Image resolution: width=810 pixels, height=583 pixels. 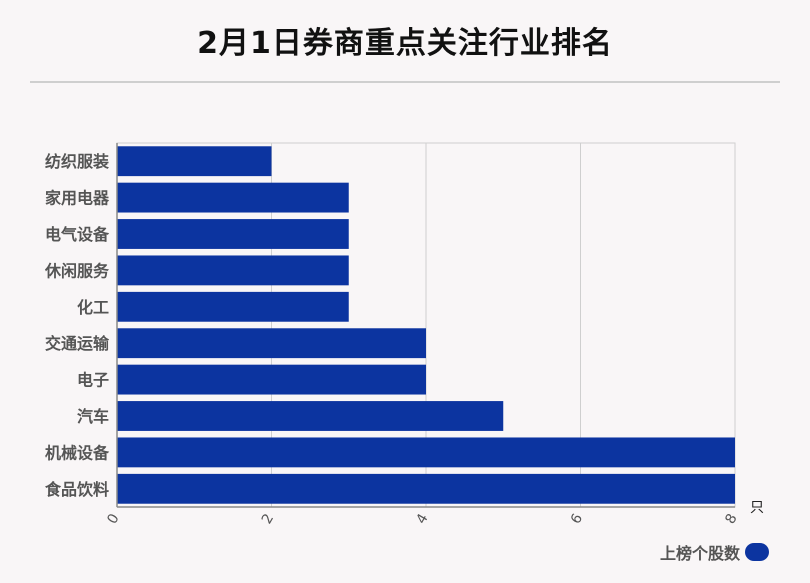 What do you see at coordinates (77, 161) in the screenshot?
I see `category-label: 纺织服装` at bounding box center [77, 161].